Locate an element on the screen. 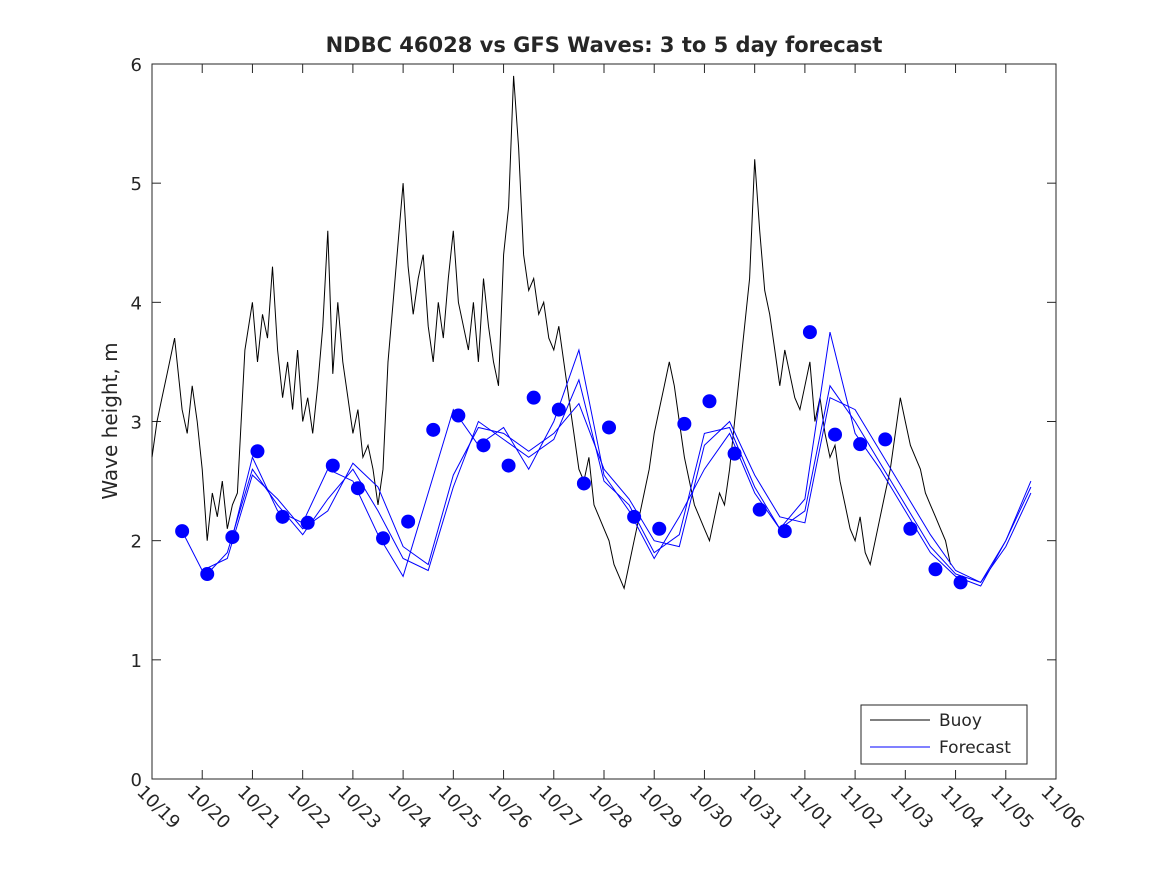 The width and height of the screenshot is (1167, 875). legend-box is located at coordinates (944, 734).